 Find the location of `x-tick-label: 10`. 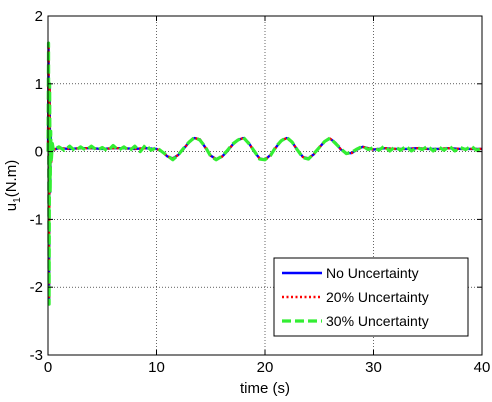

x-tick-label: 10 is located at coordinates (156, 367).